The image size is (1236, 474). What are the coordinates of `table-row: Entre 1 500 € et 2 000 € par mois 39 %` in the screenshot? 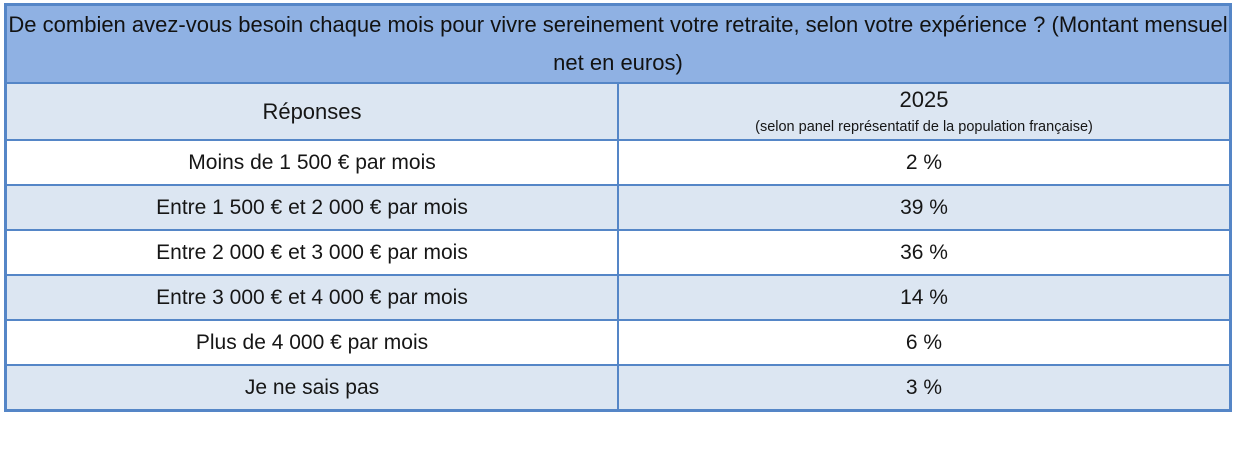 It's located at (618, 208).